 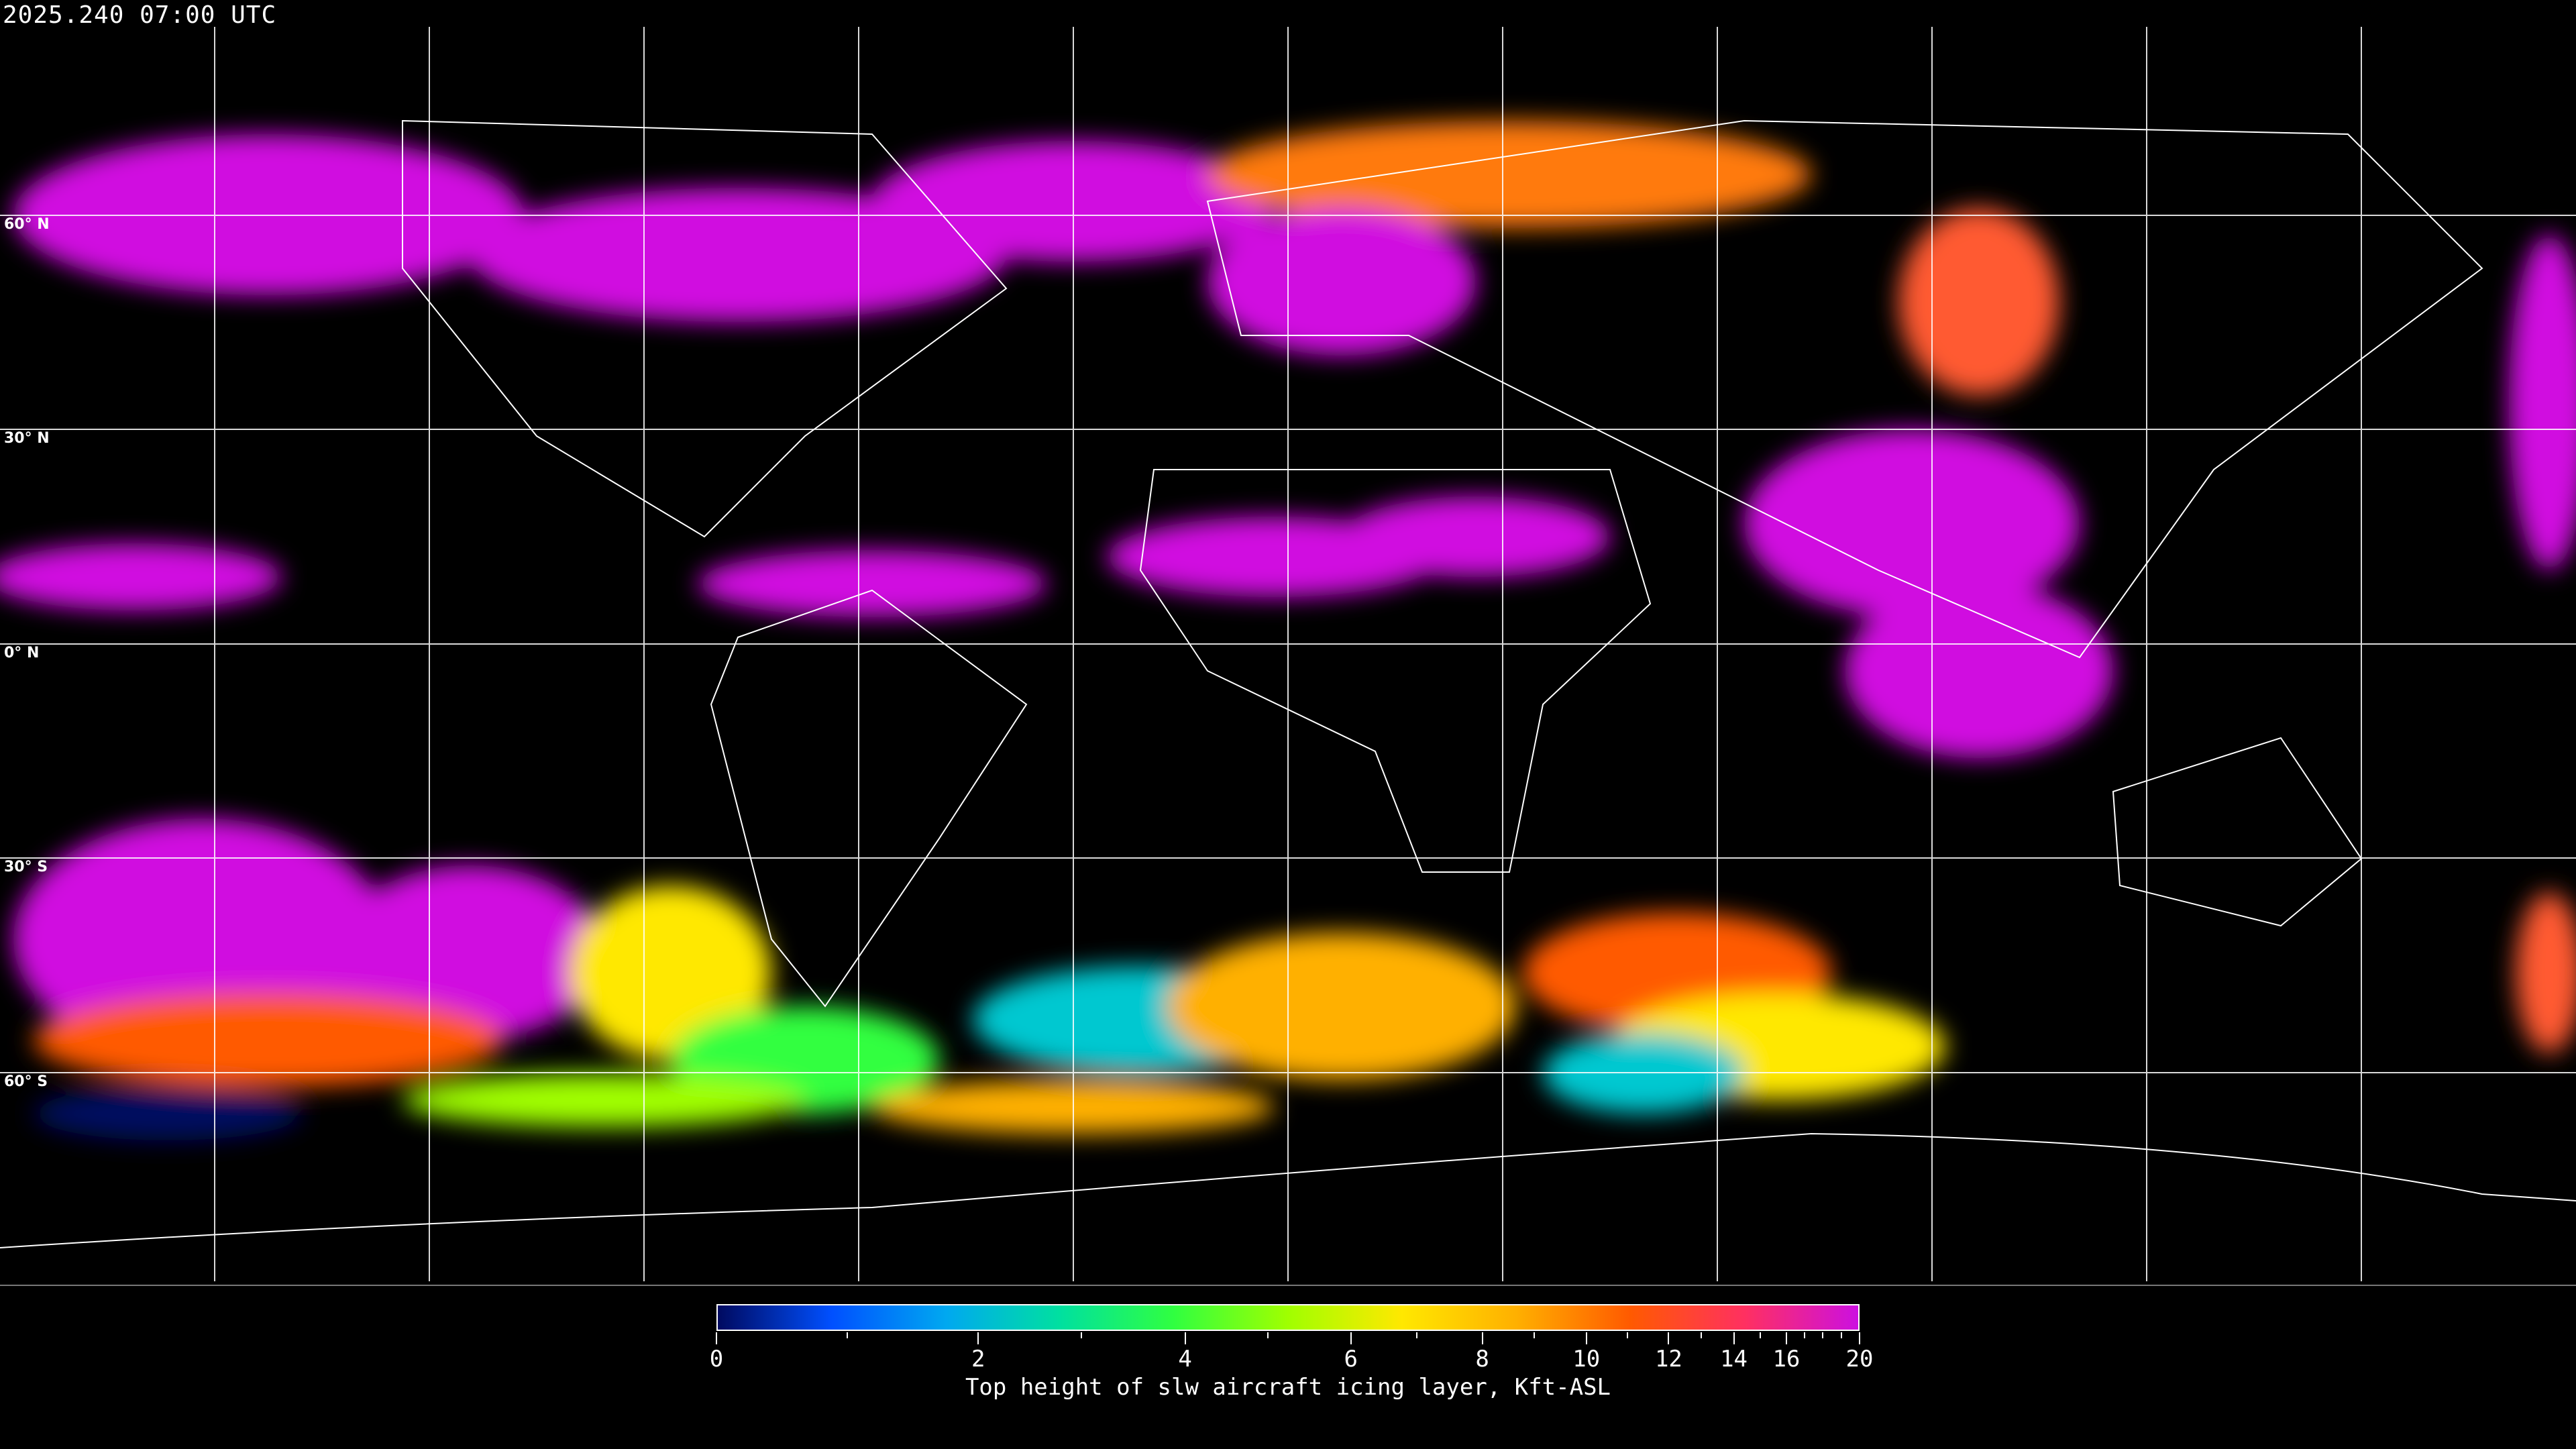 I want to click on colorbar-tick-label: 2, so click(x=978, y=1359).